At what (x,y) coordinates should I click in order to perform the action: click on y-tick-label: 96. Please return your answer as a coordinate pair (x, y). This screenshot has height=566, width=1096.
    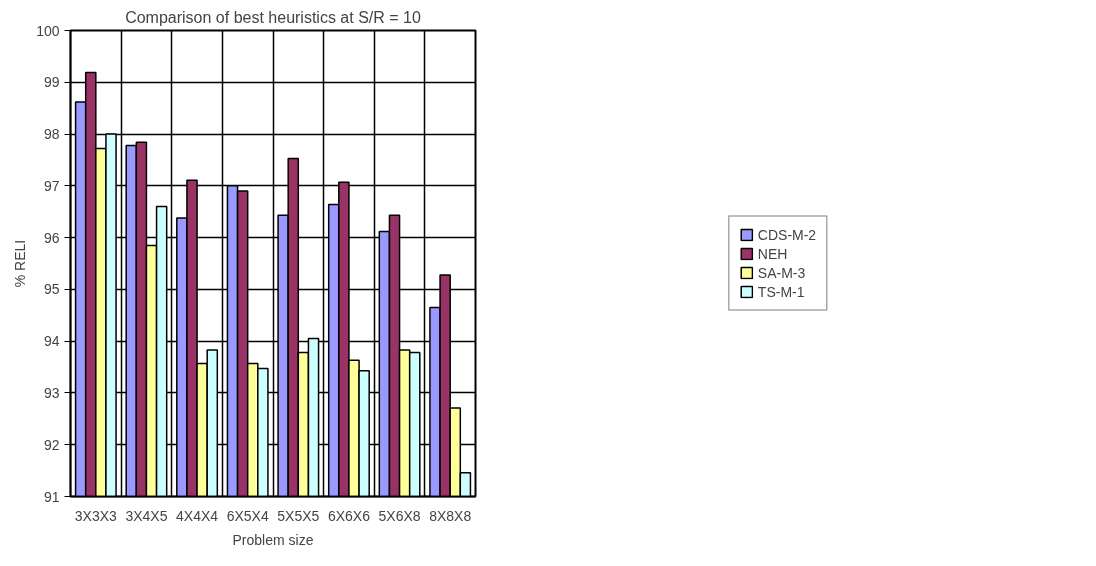
    Looking at the image, I should click on (51, 237).